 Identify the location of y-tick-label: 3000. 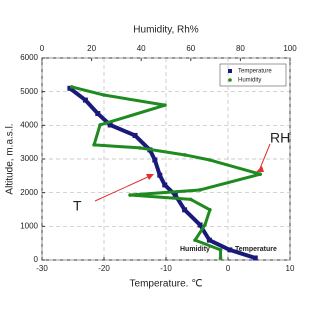
(29, 158).